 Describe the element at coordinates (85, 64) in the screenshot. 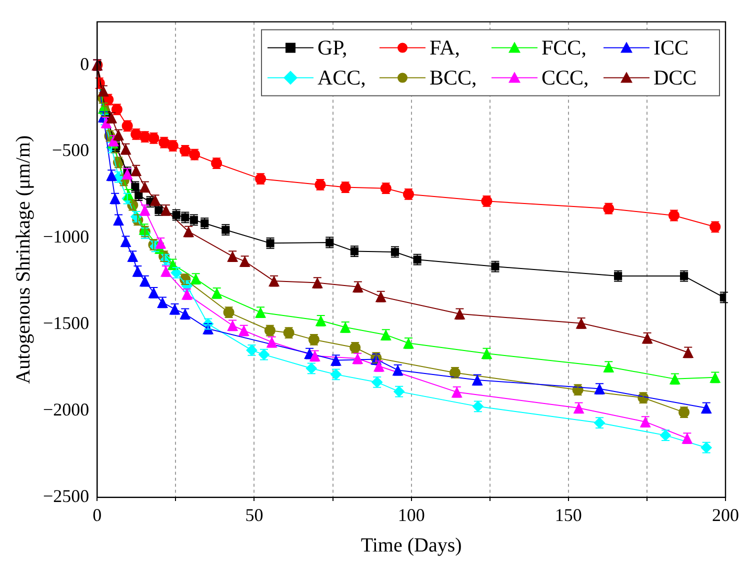

I see `y-tick-label: 0` at that location.